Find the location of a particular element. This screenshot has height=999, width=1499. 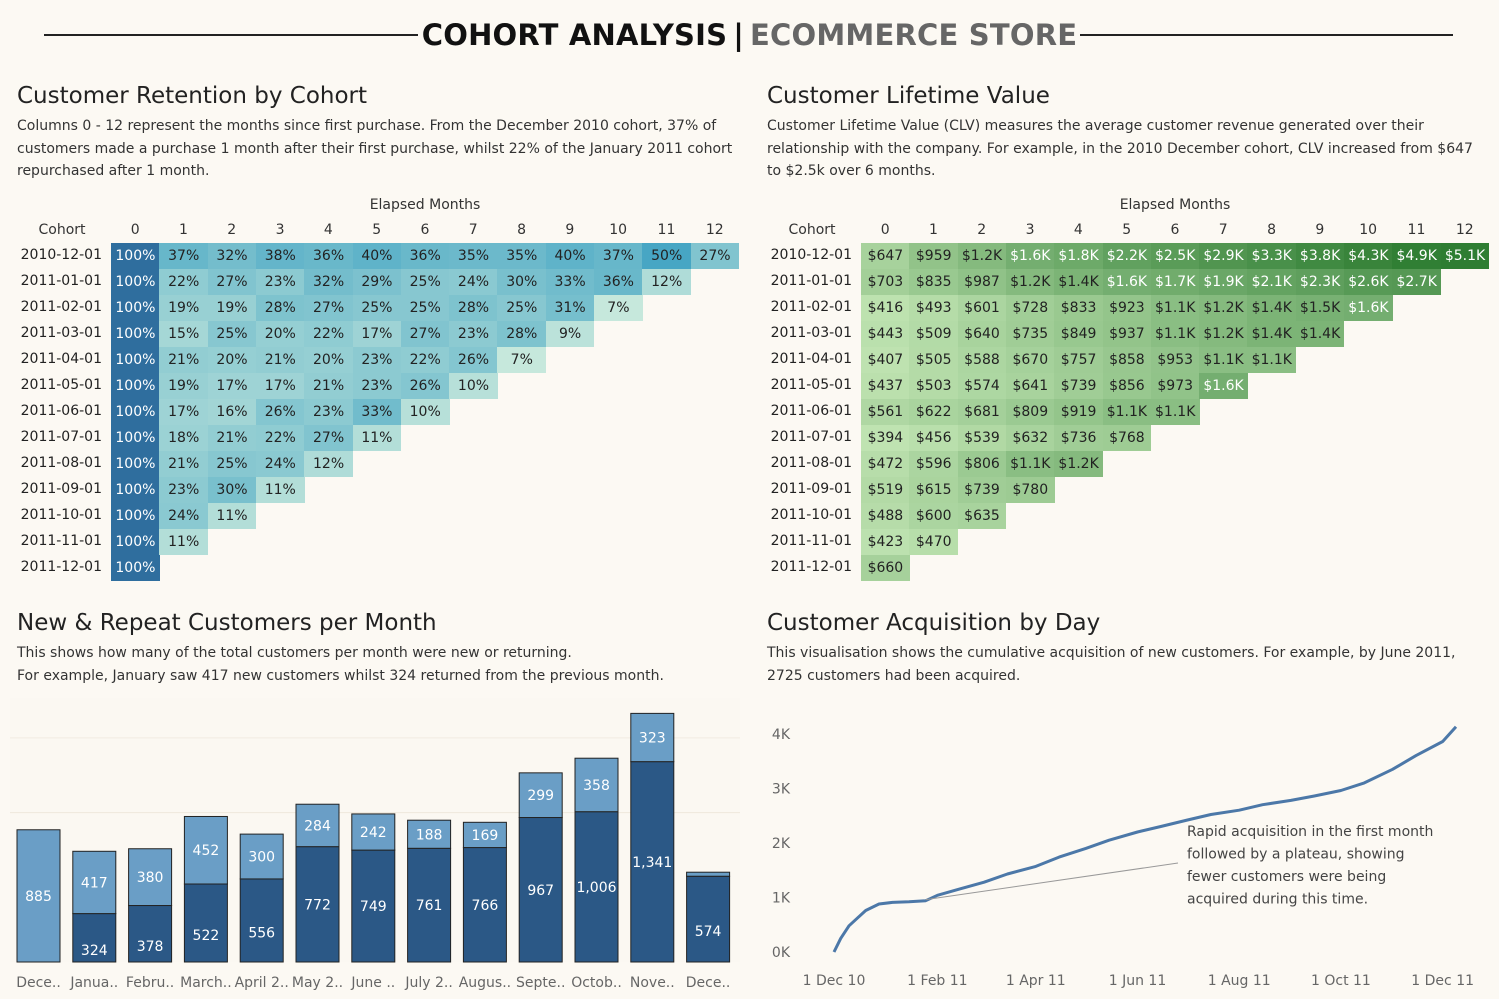

heatmap-cell: 22% is located at coordinates (280, 438).